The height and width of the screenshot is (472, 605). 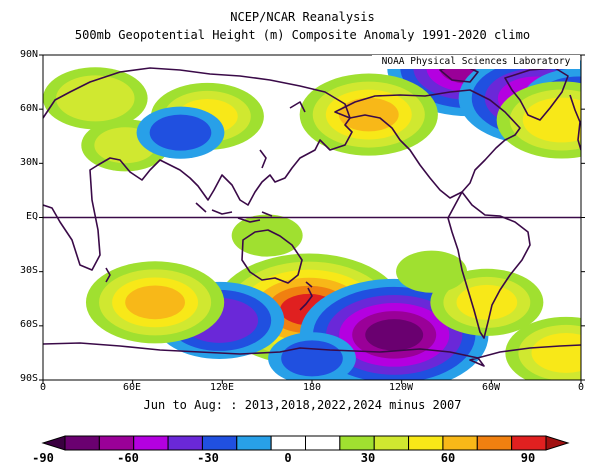 What do you see at coordinates (108, 275) in the screenshot?
I see `coast-madagascar` at bounding box center [108, 275].